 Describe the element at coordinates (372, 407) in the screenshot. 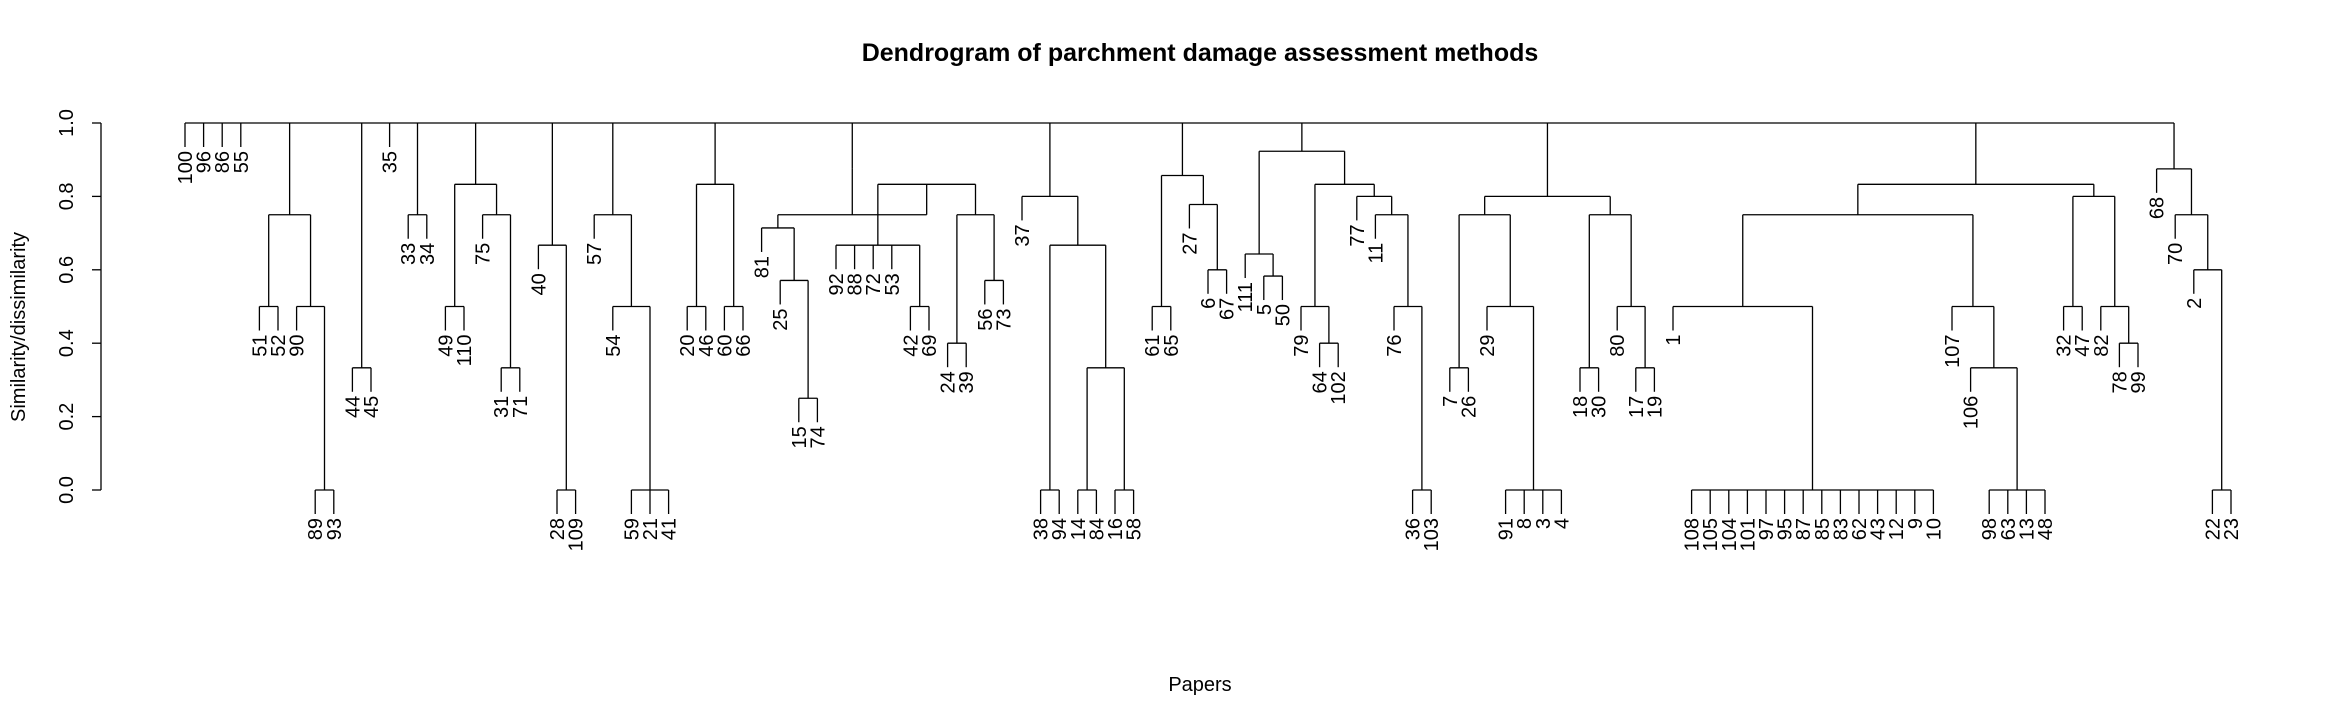

I see `leaf-label-45: 45` at that location.